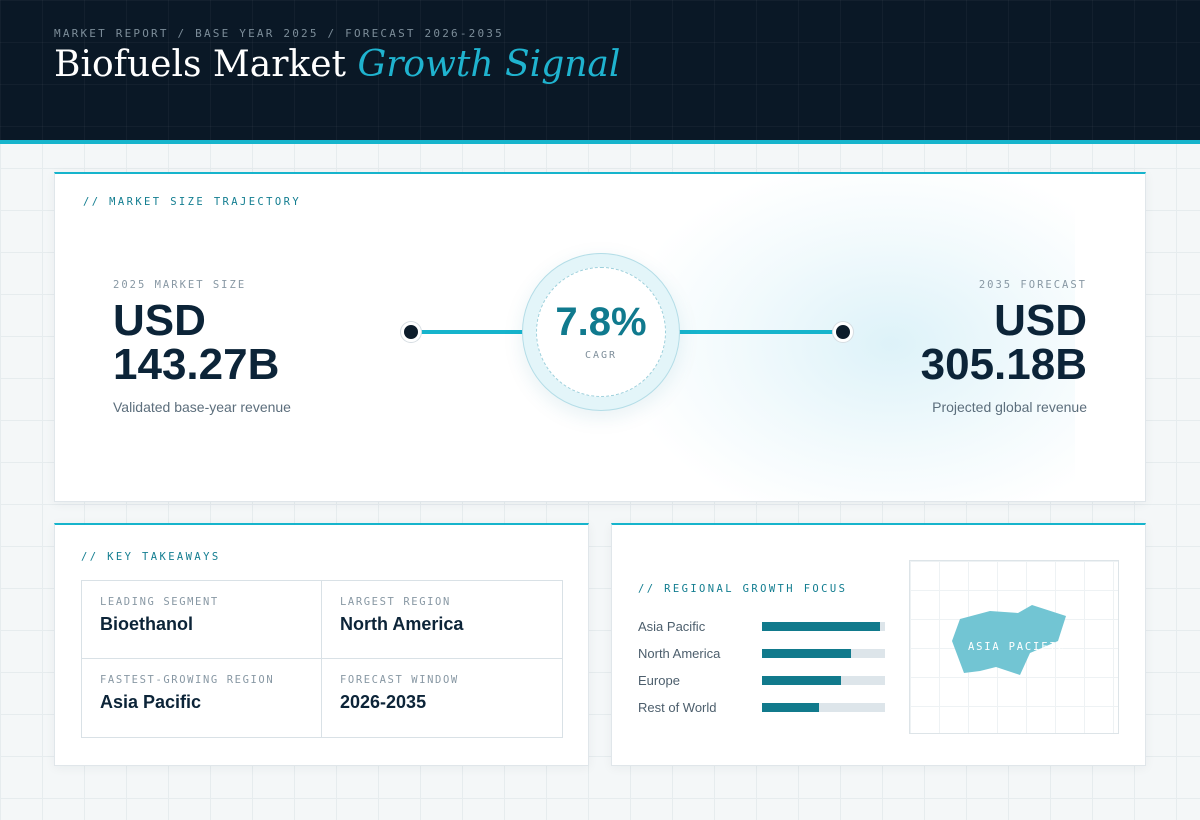  I want to click on page-title: Biofuels Market Growth Signal, so click(337, 64).